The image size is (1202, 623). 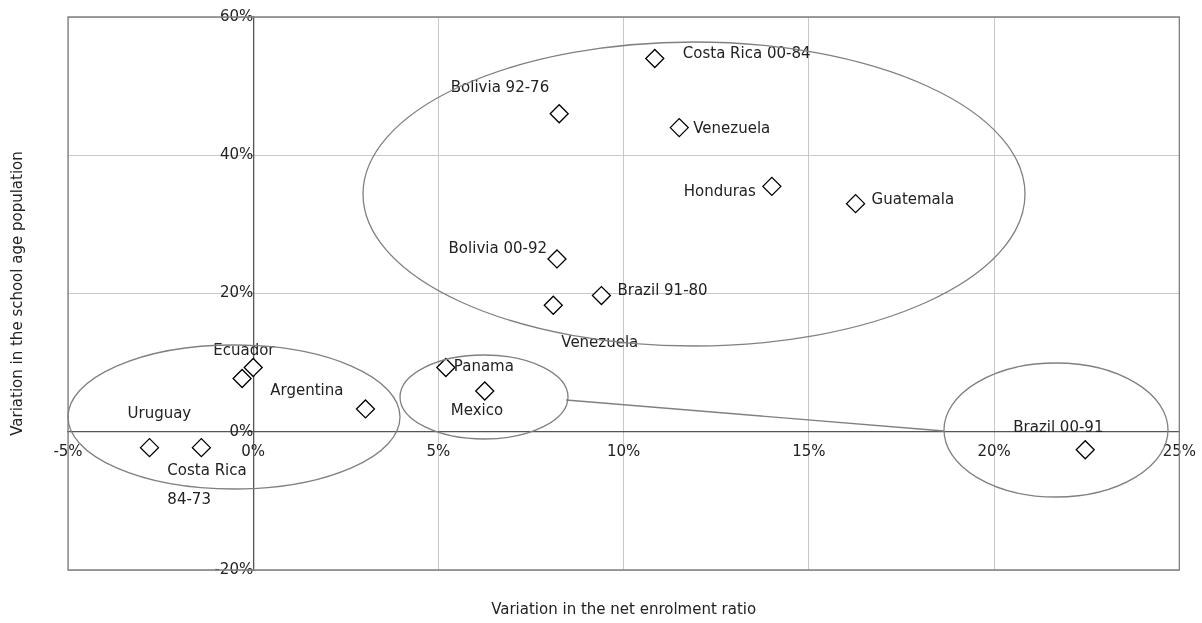 I want to click on x-axis-title: Variation in the net enrolment ratio, so click(x=624, y=608).